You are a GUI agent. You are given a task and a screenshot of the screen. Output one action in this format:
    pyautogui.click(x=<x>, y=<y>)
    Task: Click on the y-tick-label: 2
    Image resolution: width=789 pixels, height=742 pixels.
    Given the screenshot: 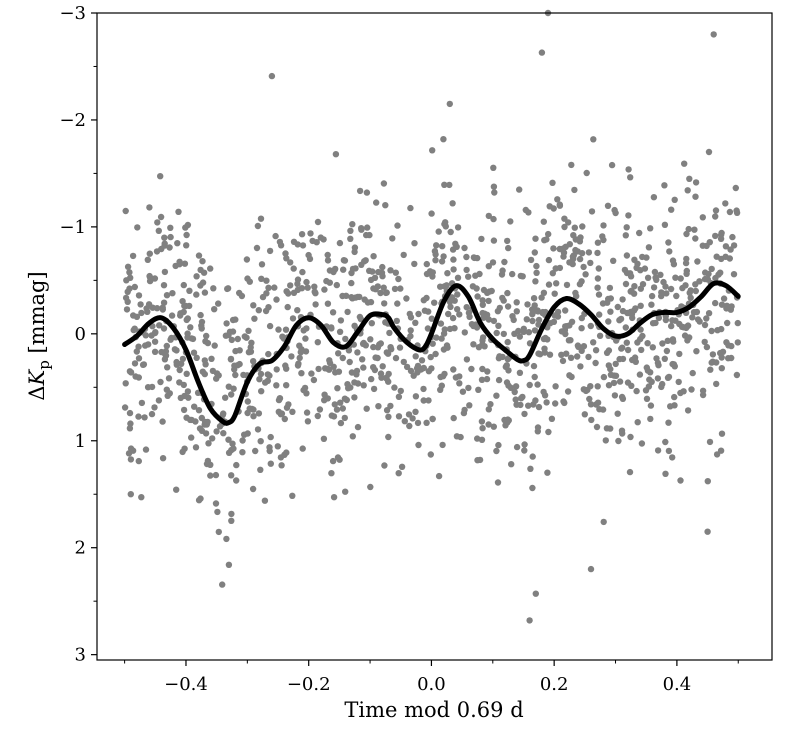 What is the action you would take?
    pyautogui.click(x=80, y=548)
    